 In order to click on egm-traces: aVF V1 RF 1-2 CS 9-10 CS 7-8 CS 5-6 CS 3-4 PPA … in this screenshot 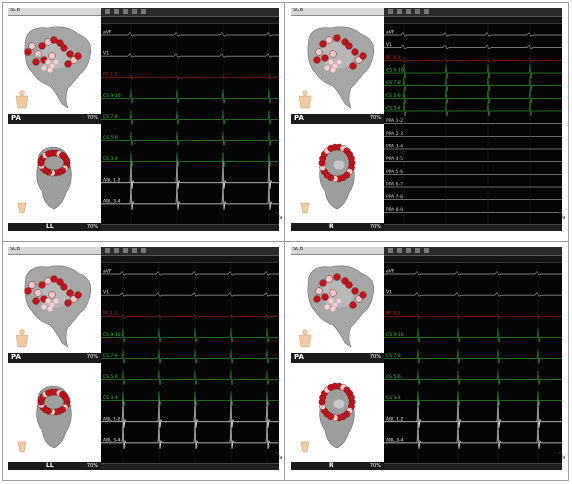, I will do `click(473, 124)`.